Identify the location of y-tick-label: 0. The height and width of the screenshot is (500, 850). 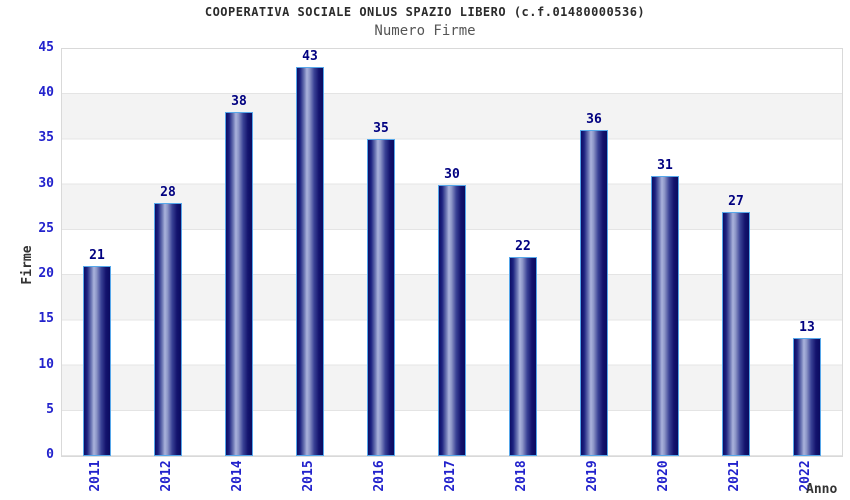
(50, 454).